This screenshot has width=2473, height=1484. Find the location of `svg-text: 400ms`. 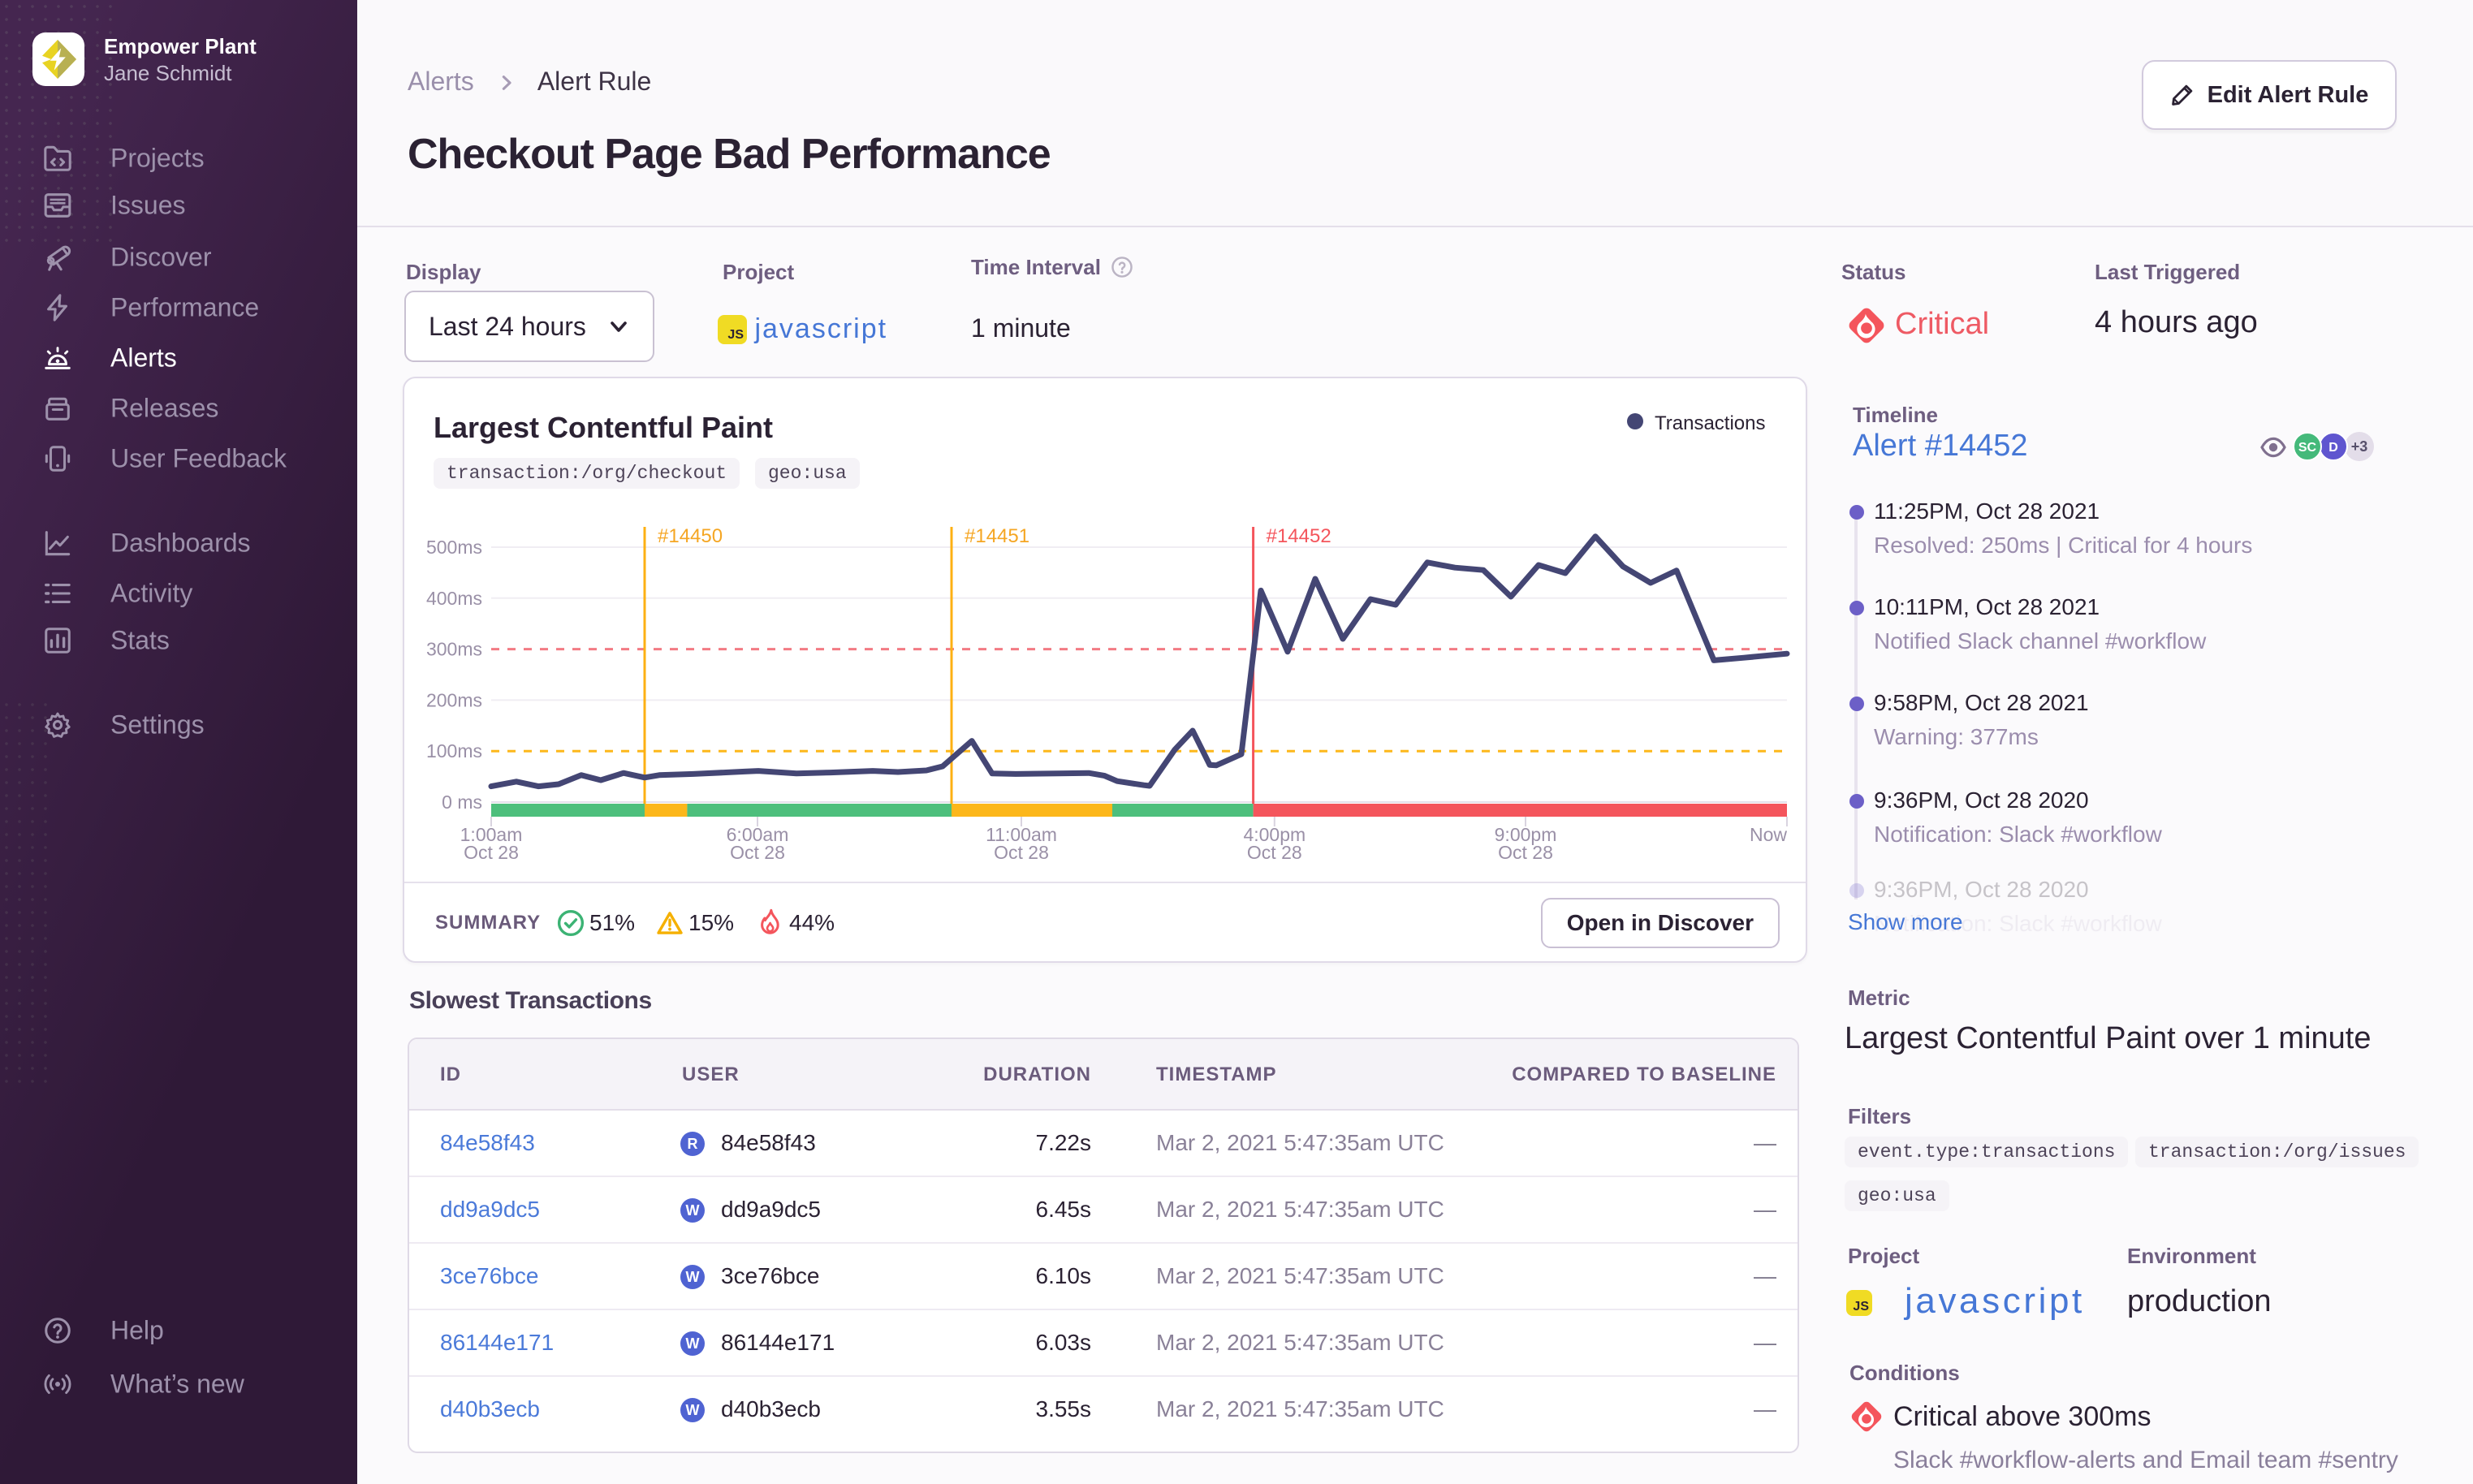

svg-text: 400ms is located at coordinates (454, 598).